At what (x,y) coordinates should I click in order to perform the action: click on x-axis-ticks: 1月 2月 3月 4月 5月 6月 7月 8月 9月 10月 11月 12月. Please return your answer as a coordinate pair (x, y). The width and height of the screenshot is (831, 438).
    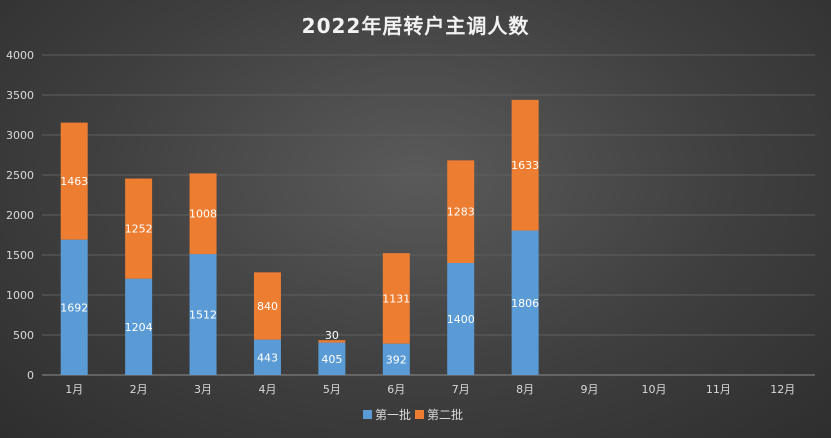
    Looking at the image, I should click on (430, 389).